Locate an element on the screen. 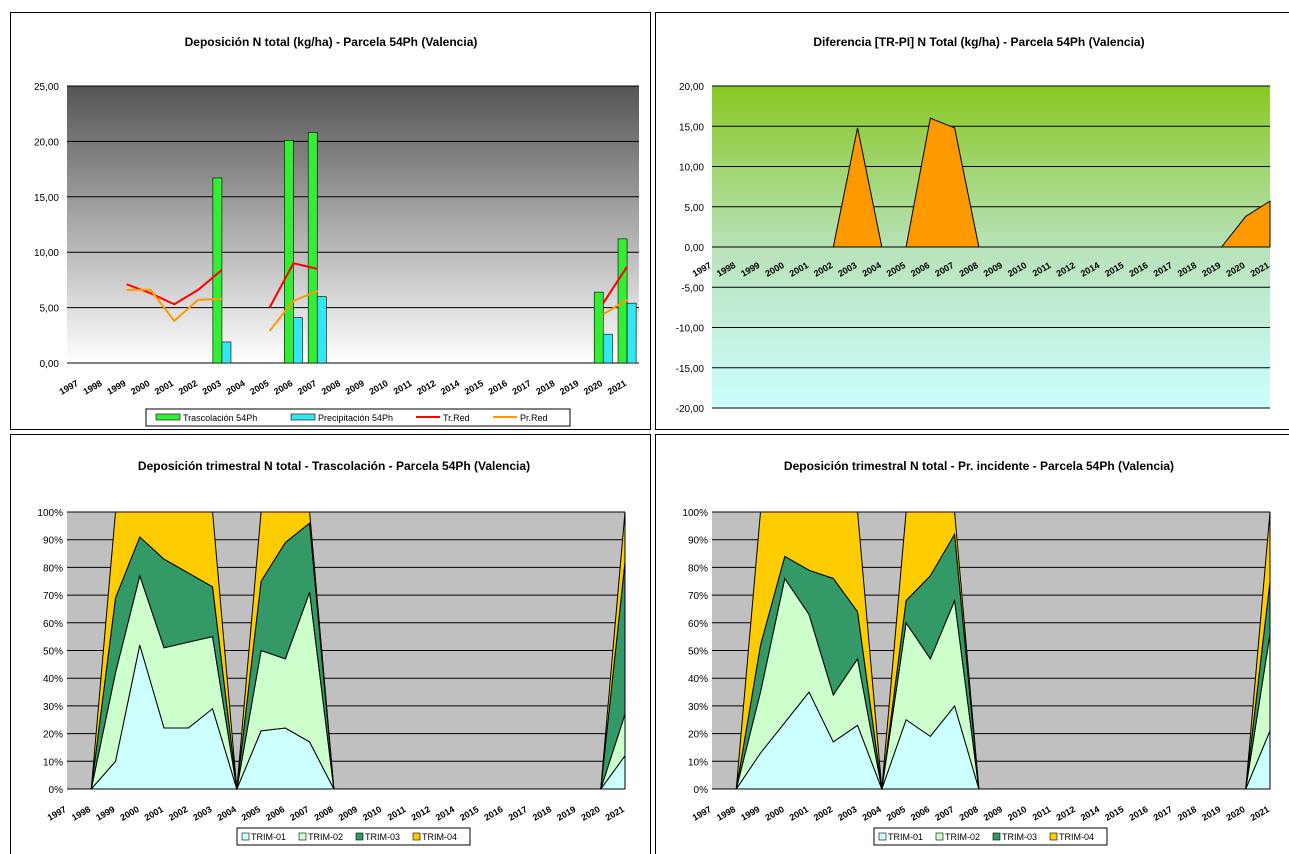  line-tr-red is located at coordinates (293, 285).